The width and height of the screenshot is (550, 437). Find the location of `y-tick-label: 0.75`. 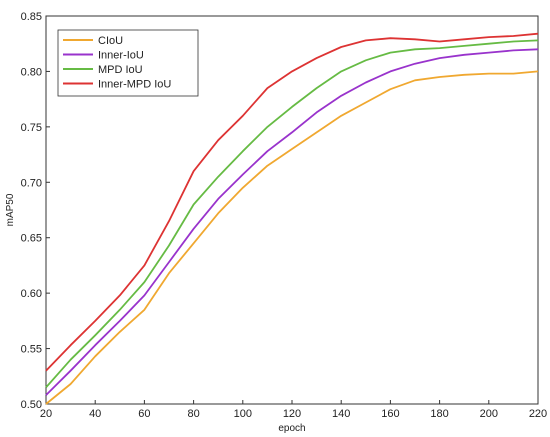

y-tick-label: 0.75 is located at coordinates (31, 128).